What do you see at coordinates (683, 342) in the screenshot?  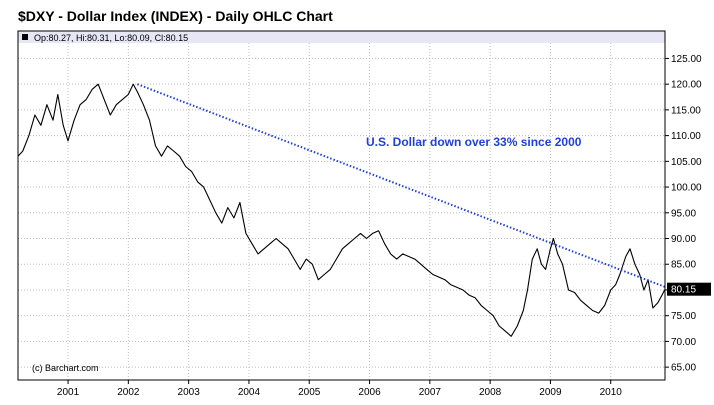 I see `y-tick-label: 70.00` at bounding box center [683, 342].